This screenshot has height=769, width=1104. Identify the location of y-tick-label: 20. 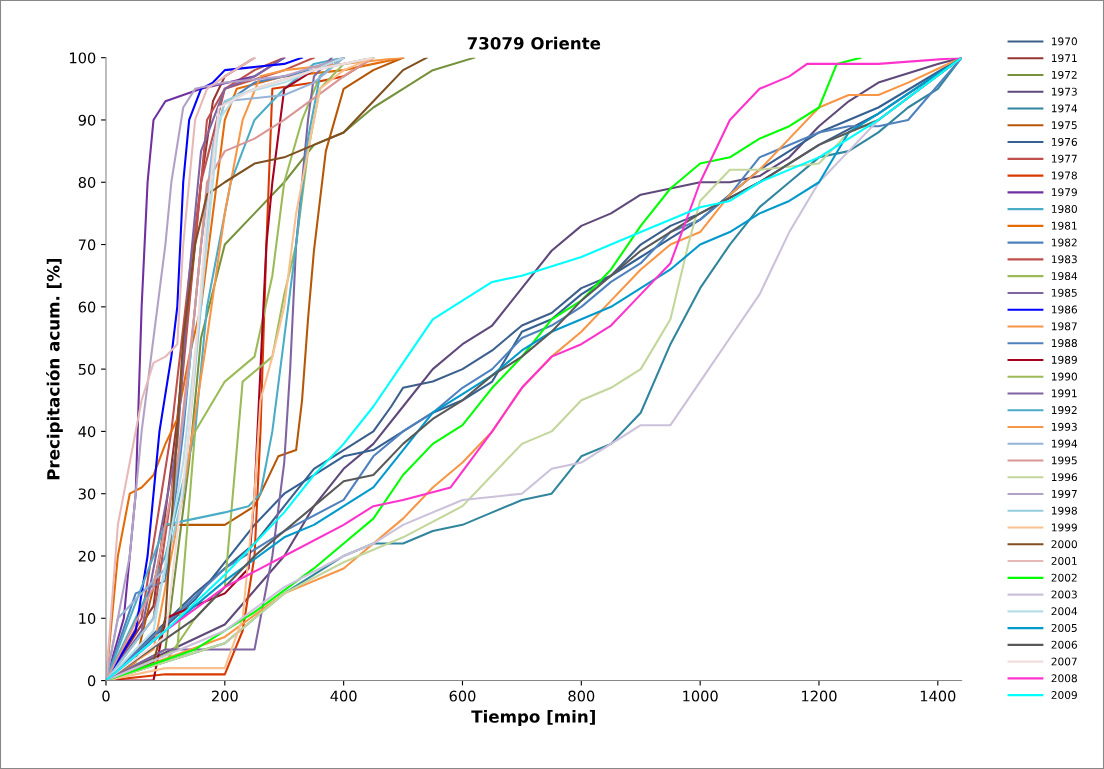
(87, 556).